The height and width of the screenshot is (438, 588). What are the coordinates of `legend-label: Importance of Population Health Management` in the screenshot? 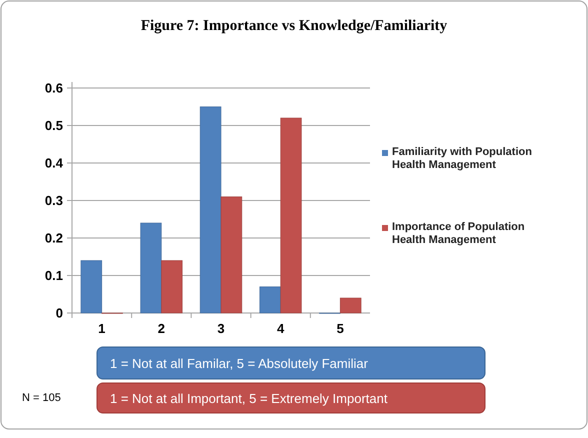 It's located at (458, 233).